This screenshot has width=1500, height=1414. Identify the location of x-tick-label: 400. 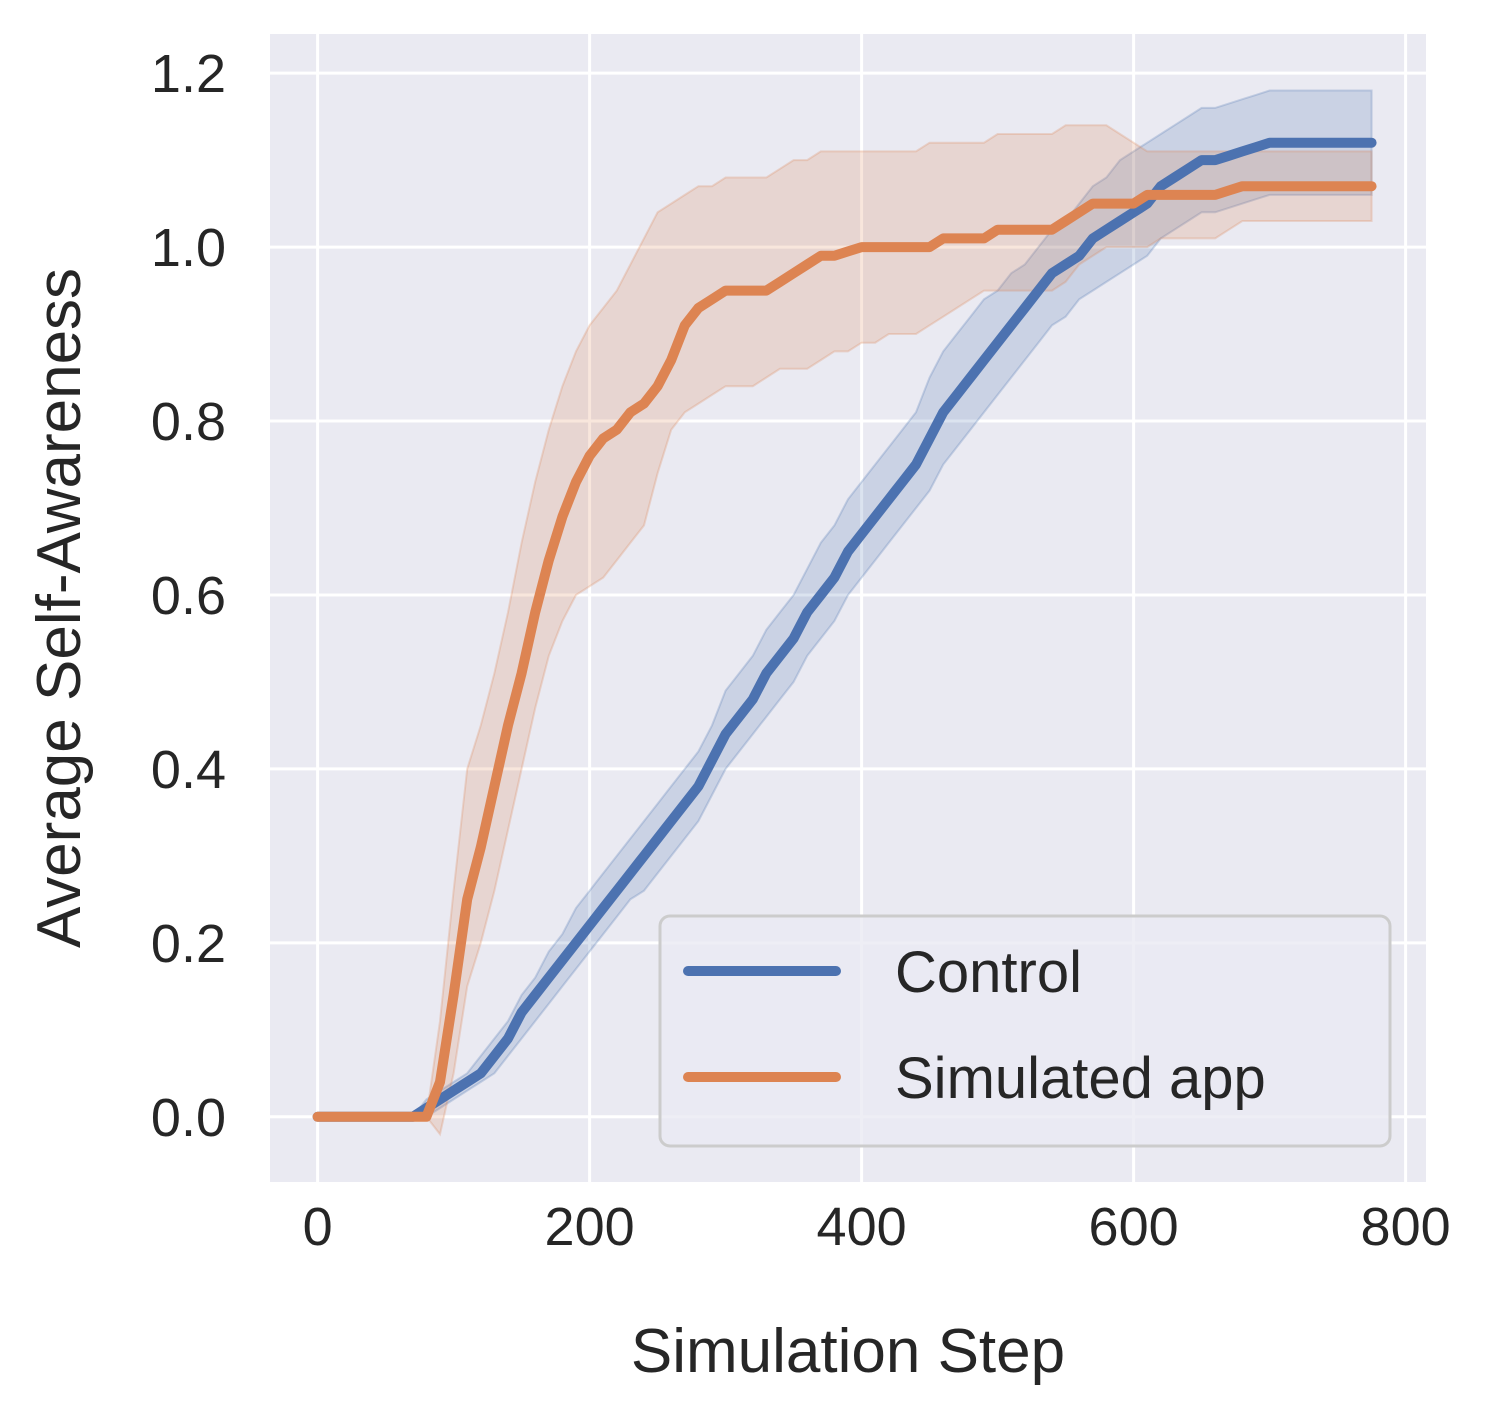
(862, 1227).